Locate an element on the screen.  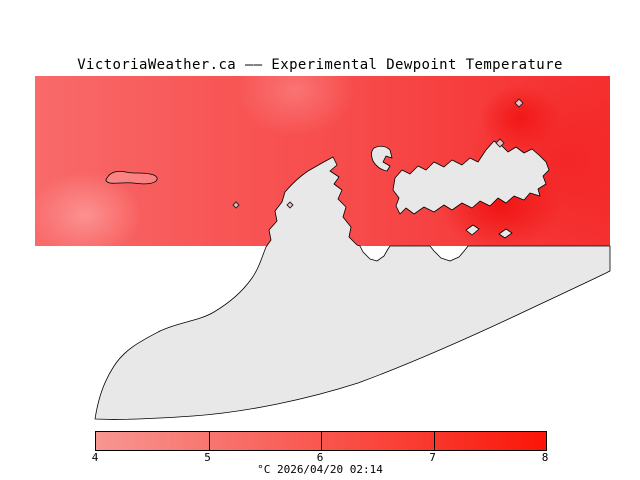
stations-group is located at coordinates (378, 153).